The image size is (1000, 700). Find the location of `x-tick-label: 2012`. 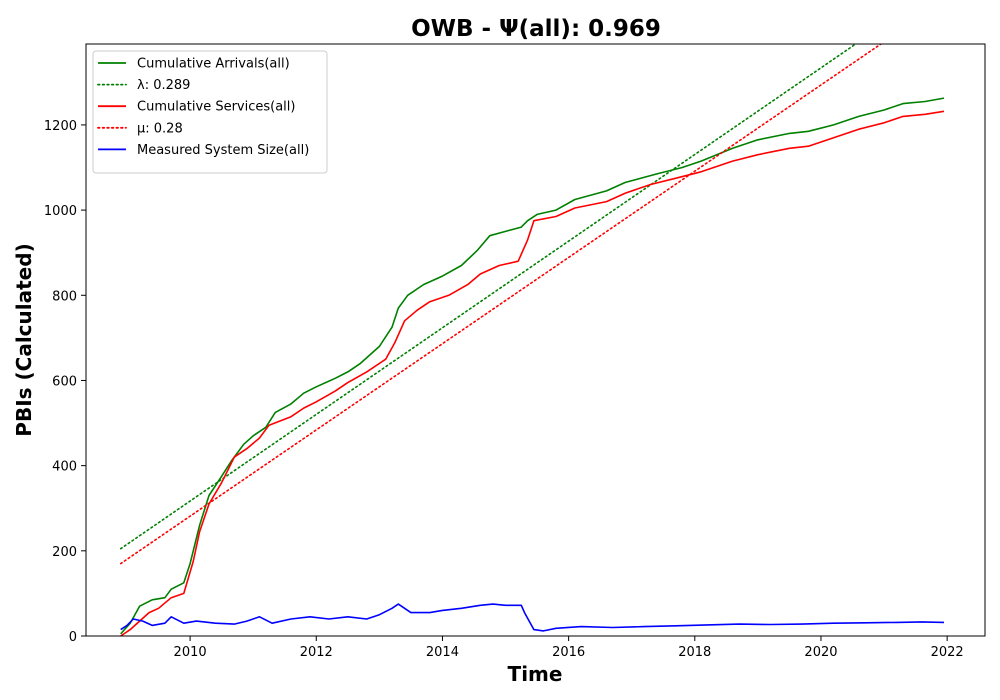

x-tick-label: 2012 is located at coordinates (316, 652).